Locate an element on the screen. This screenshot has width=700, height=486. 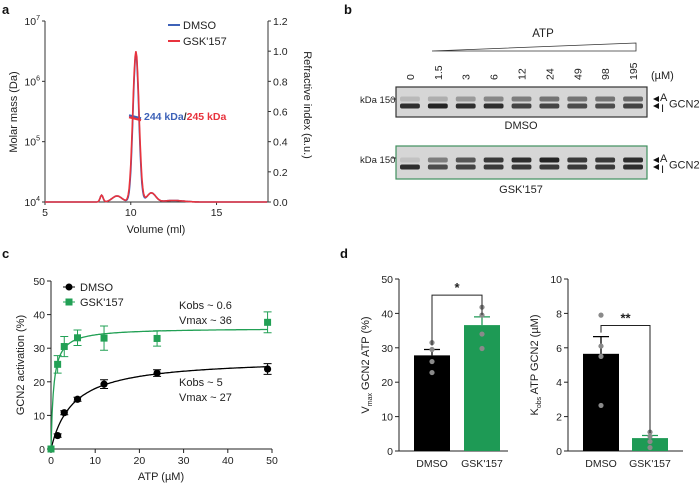
mass-sep: / is located at coordinates (185, 117).